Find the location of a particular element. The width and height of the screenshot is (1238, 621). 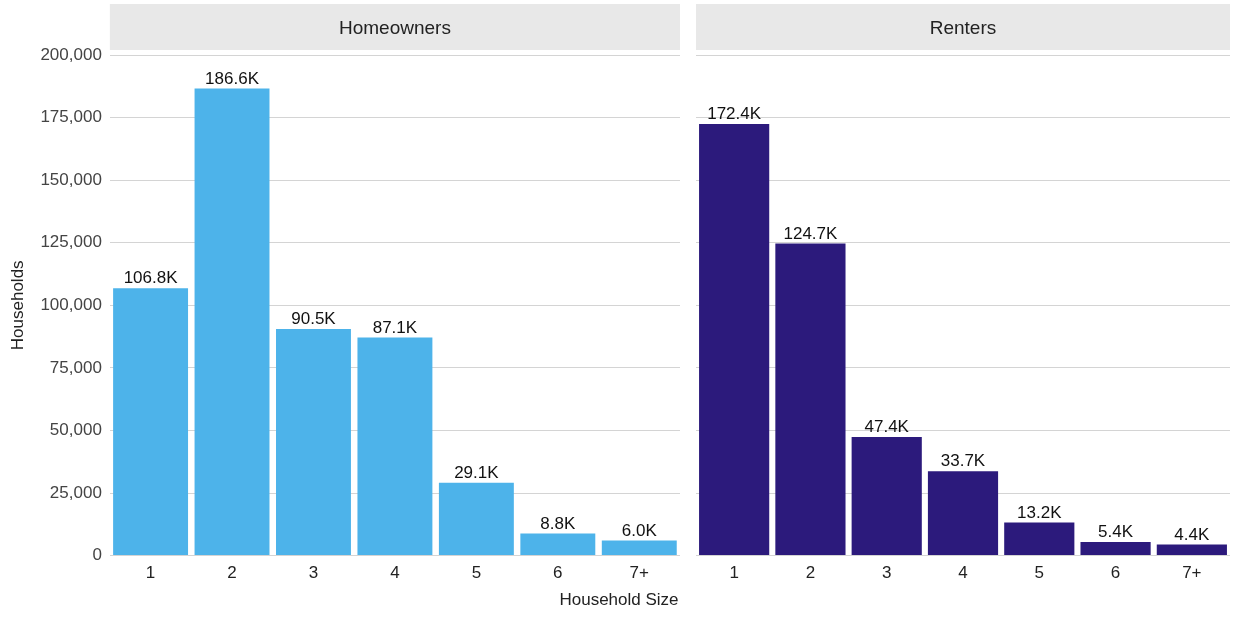

y-tick-label: 75,000 is located at coordinates (75, 367).